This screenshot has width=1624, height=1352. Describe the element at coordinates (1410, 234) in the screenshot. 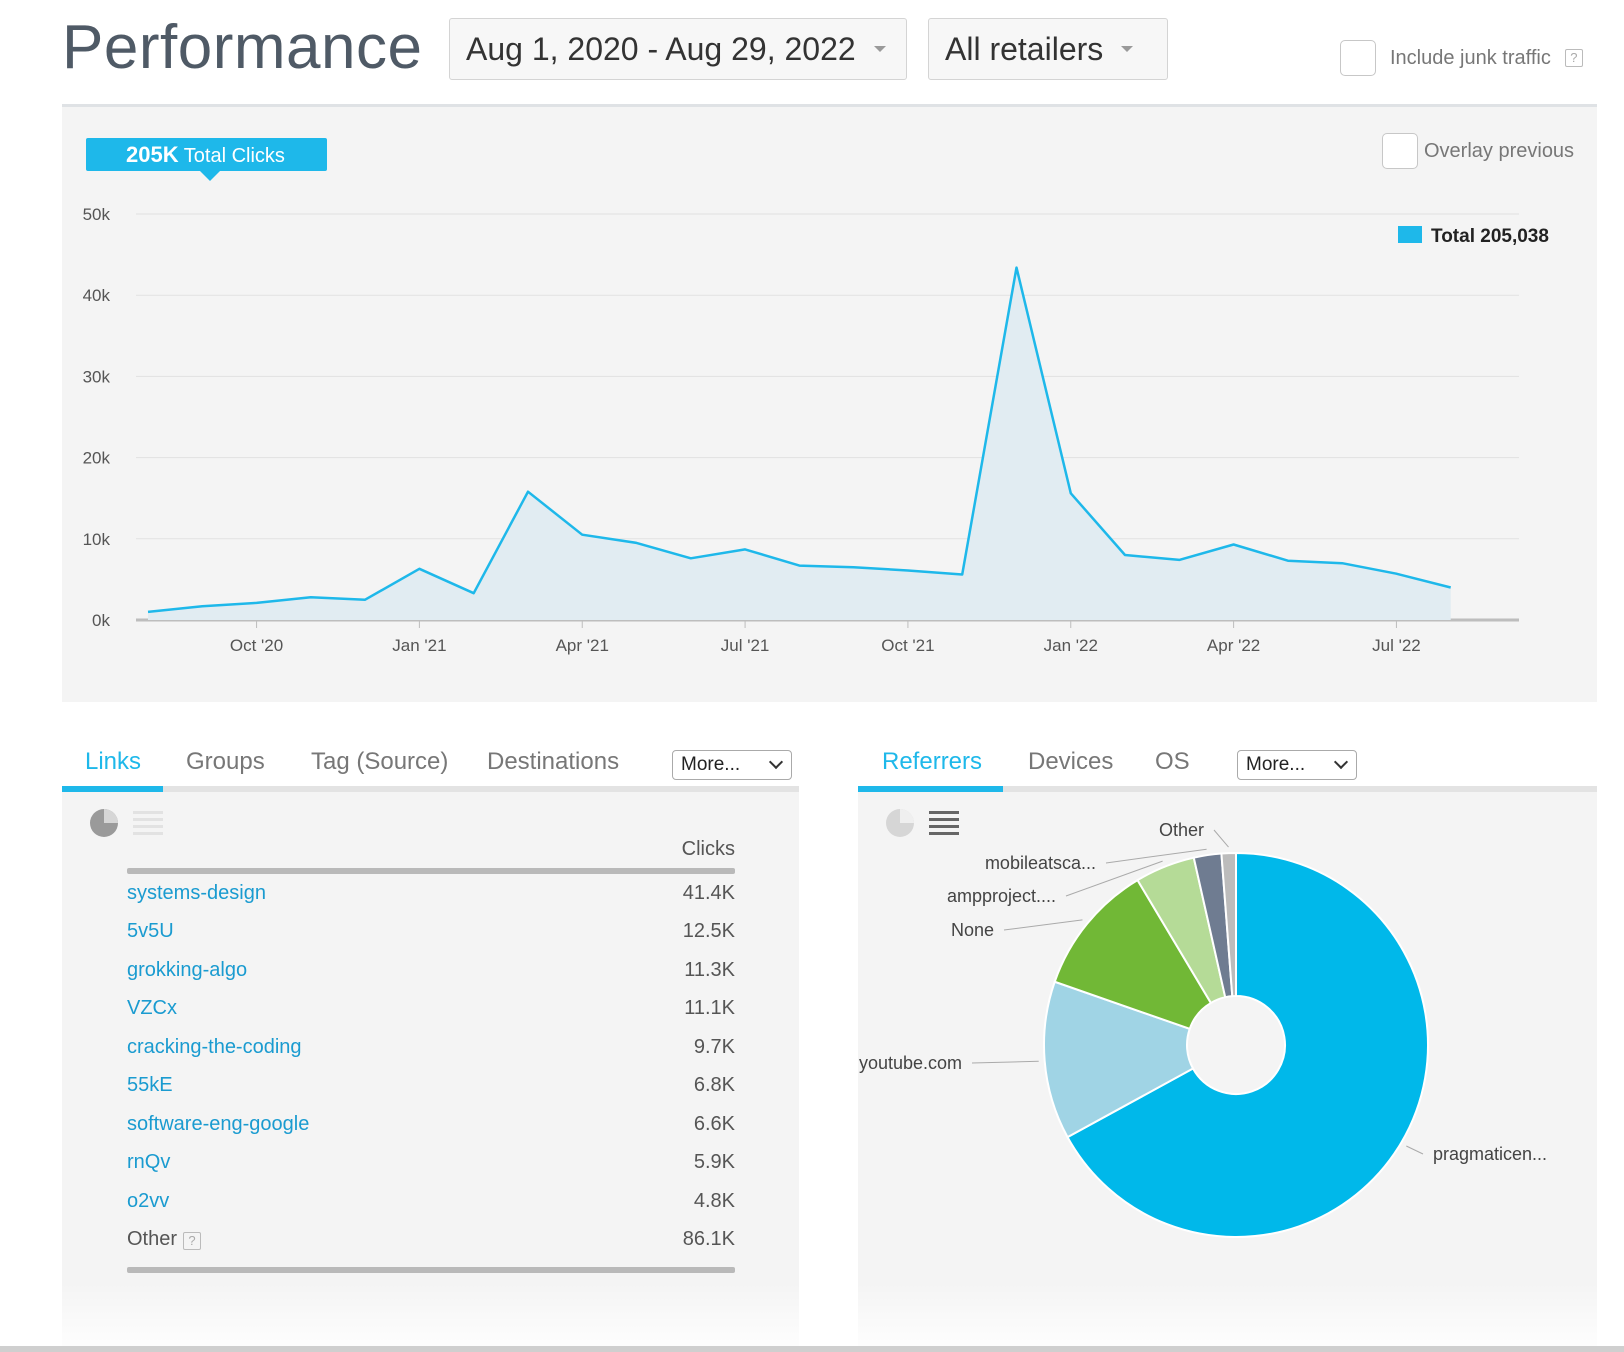

I see `legend-swatch` at that location.